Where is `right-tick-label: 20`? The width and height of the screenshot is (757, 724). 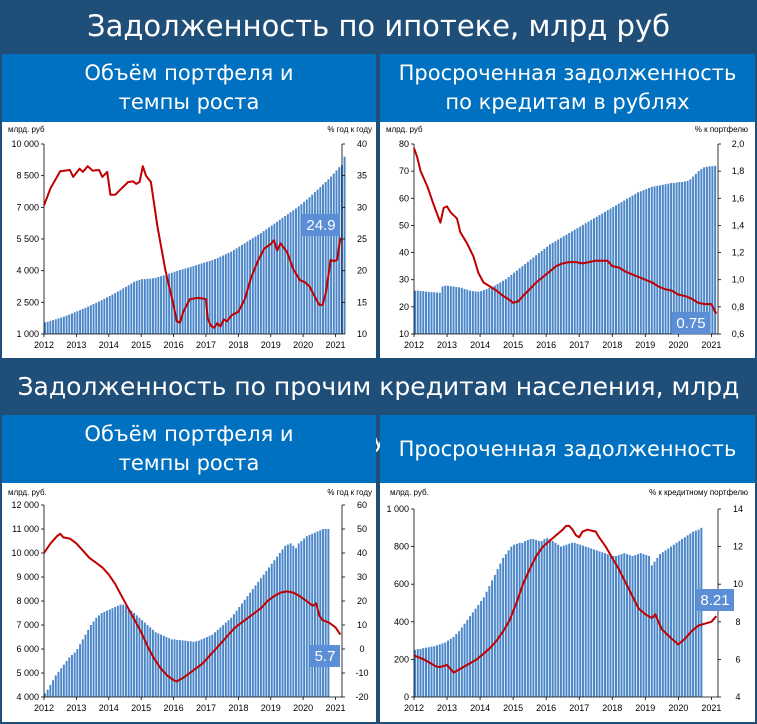 right-tick-label: 20 is located at coordinates (362, 271).